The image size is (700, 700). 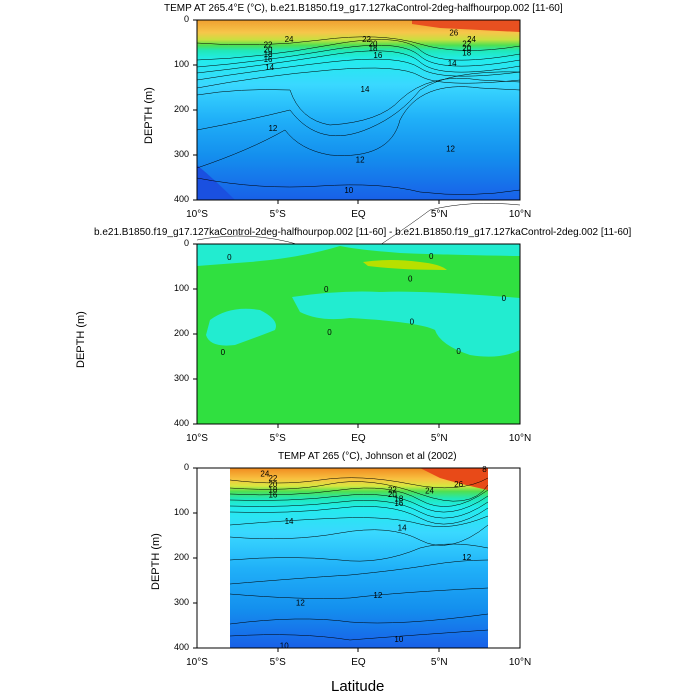 I want to click on panel-2-ylabel: DEPTH (m), so click(x=81, y=339).